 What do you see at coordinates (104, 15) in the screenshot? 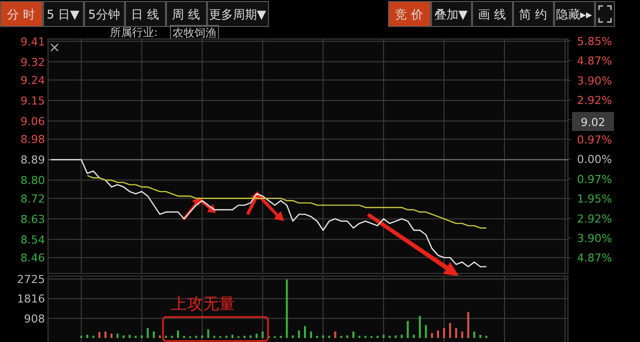
I see `text: 5分钟` at bounding box center [104, 15].